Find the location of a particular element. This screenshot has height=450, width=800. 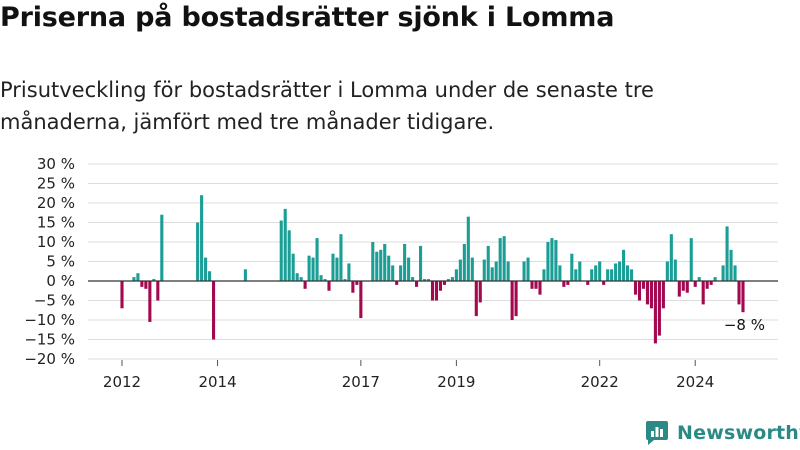

y-tick-label: −20 % is located at coordinates (49, 359).